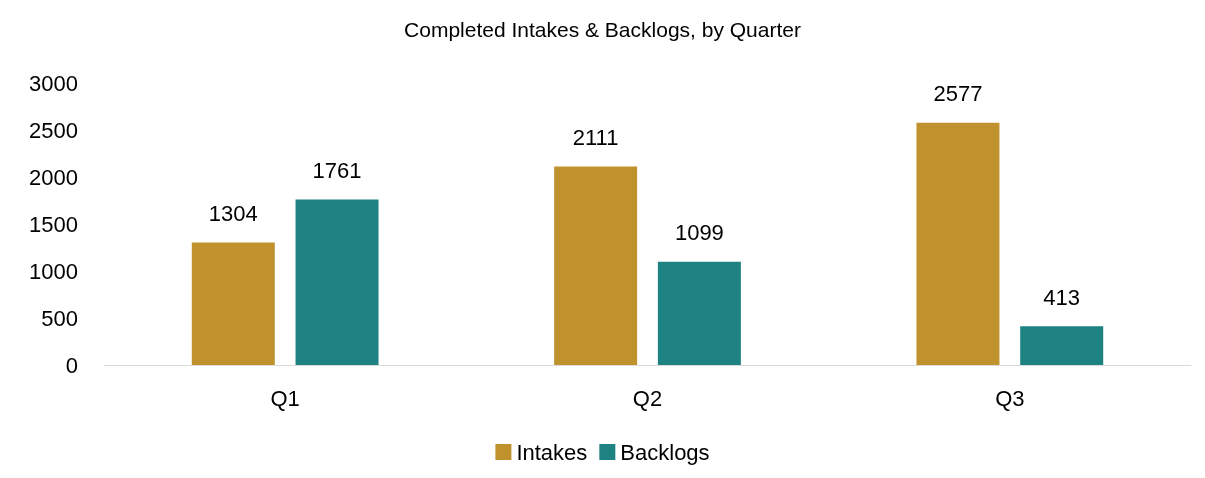 The image size is (1205, 478). What do you see at coordinates (59, 318) in the screenshot?
I see `y-tick-label: 500` at bounding box center [59, 318].